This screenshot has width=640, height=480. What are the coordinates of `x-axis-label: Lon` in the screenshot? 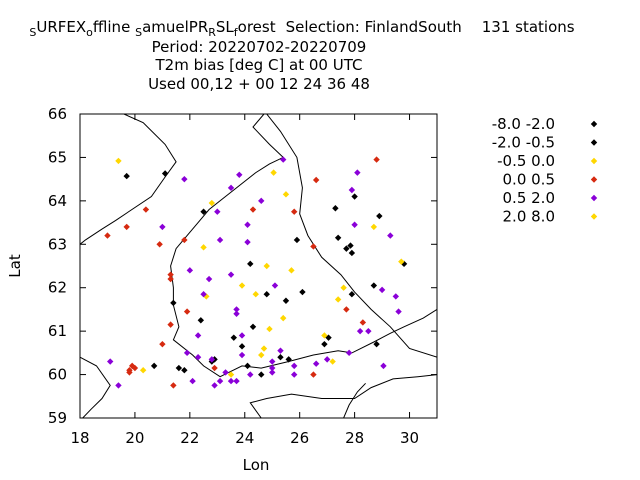 It's located at (256, 465).